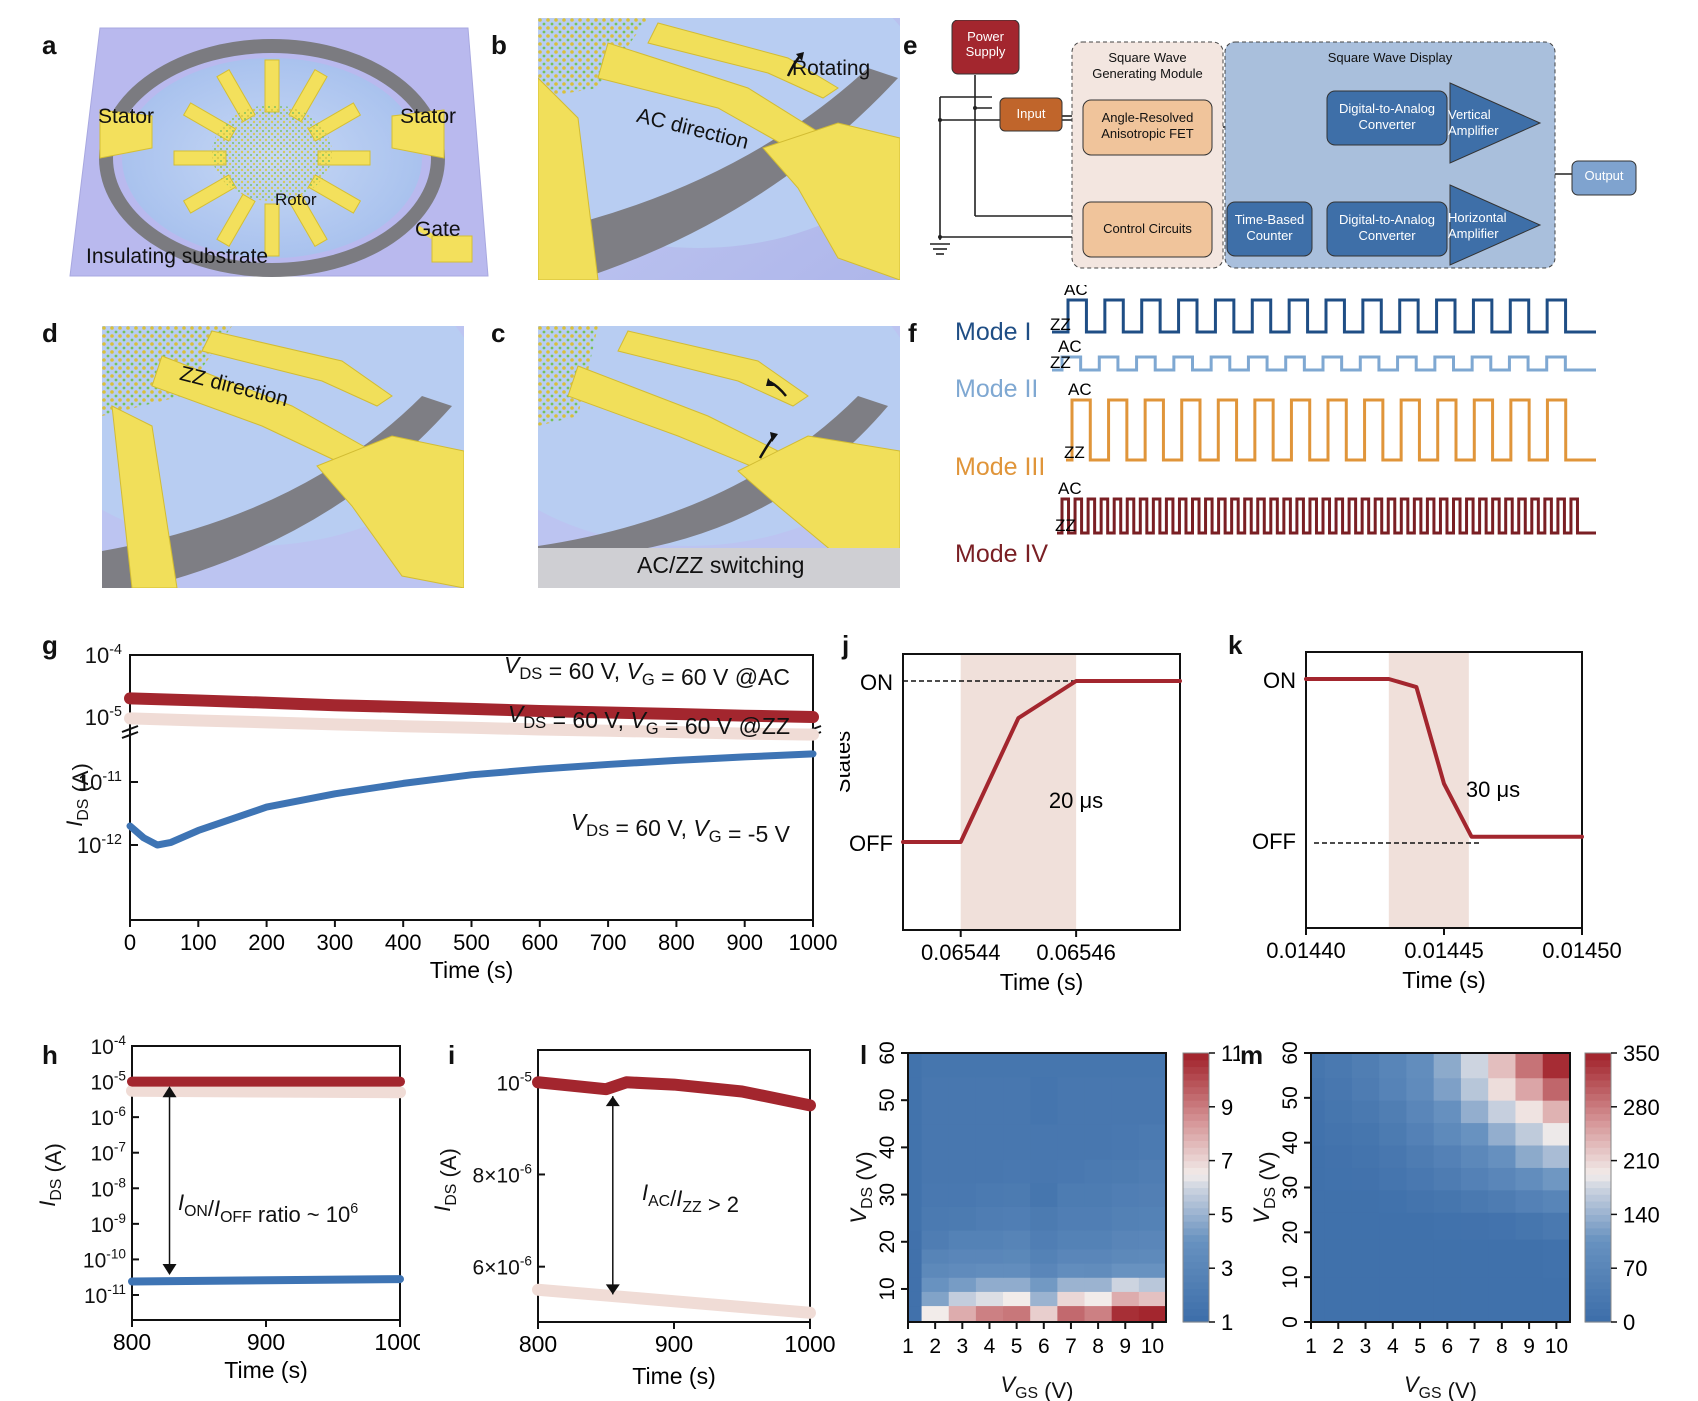 Image resolution: width=1698 pixels, height=1401 pixels. What do you see at coordinates (1635, 1268) in the screenshot?
I see `colorbar-tick-label: 70` at bounding box center [1635, 1268].